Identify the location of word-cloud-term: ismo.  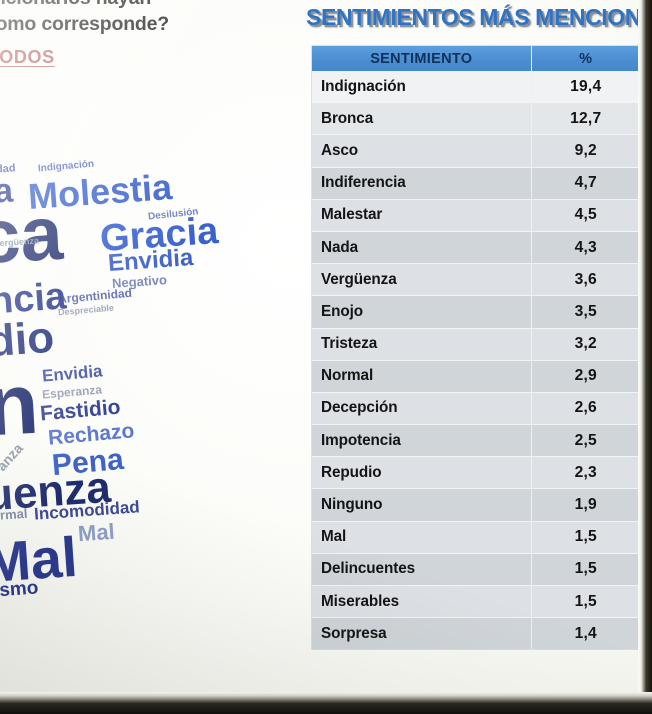
(20, 589).